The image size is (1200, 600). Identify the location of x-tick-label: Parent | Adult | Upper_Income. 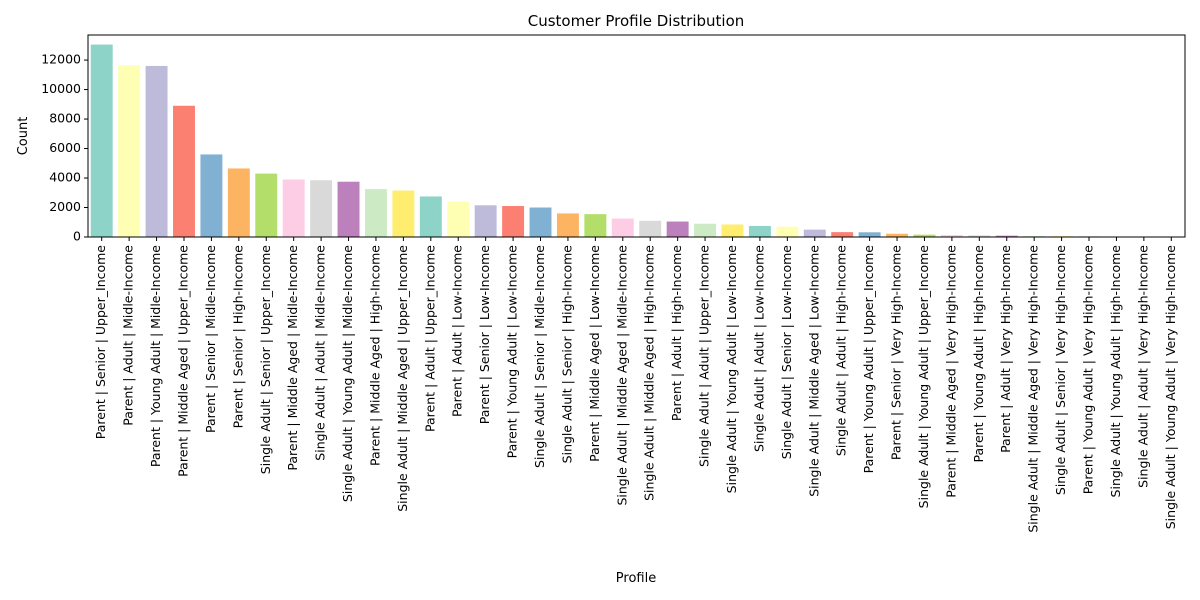
(429, 338).